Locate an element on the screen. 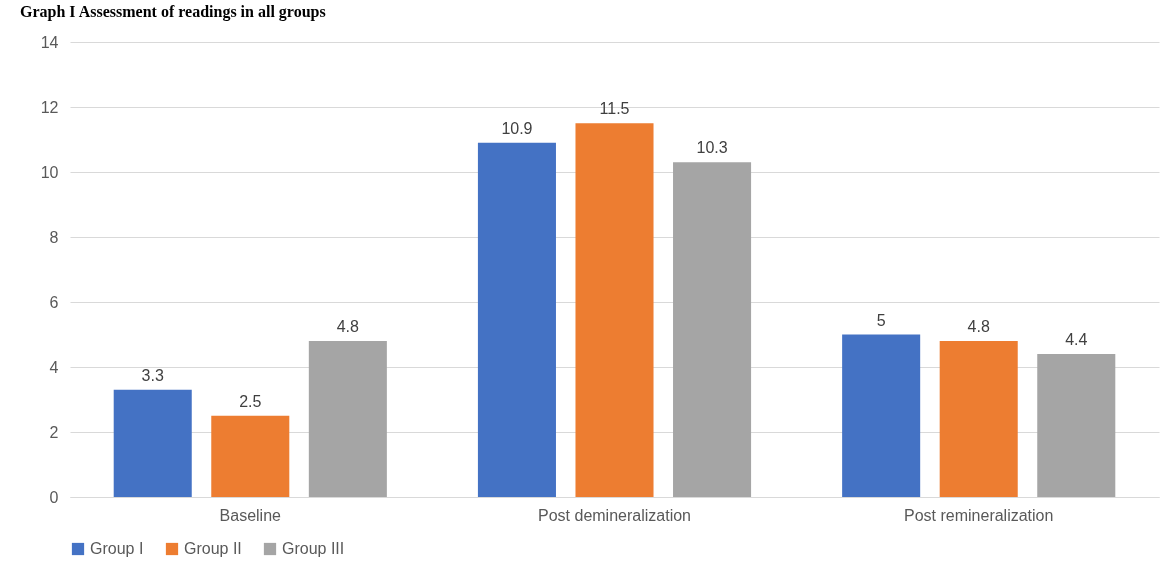 The width and height of the screenshot is (1171, 577). x-tick-label: Post demineralization is located at coordinates (614, 515).